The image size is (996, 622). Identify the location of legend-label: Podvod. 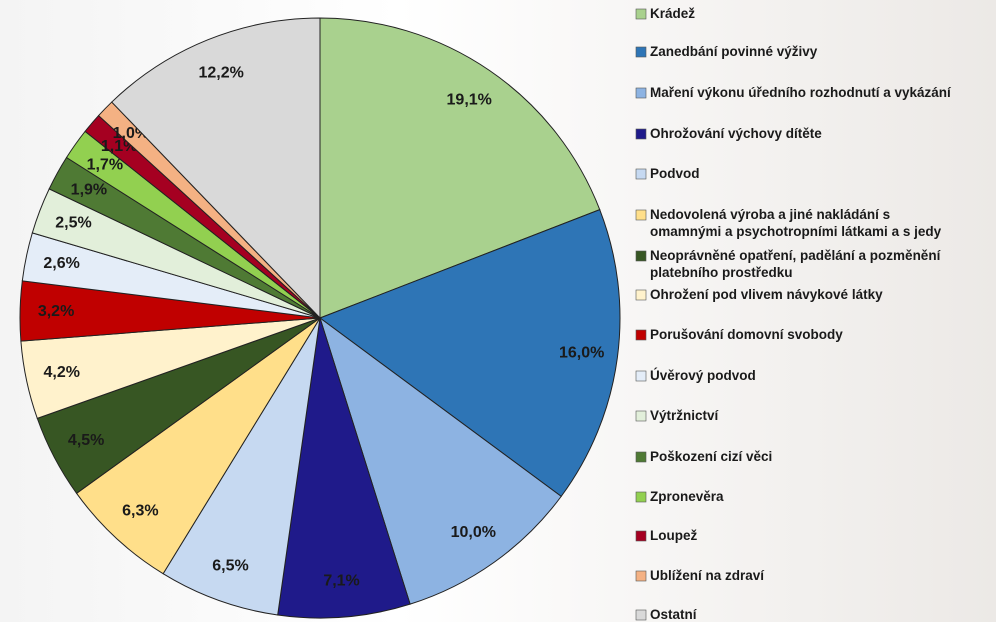
(675, 173).